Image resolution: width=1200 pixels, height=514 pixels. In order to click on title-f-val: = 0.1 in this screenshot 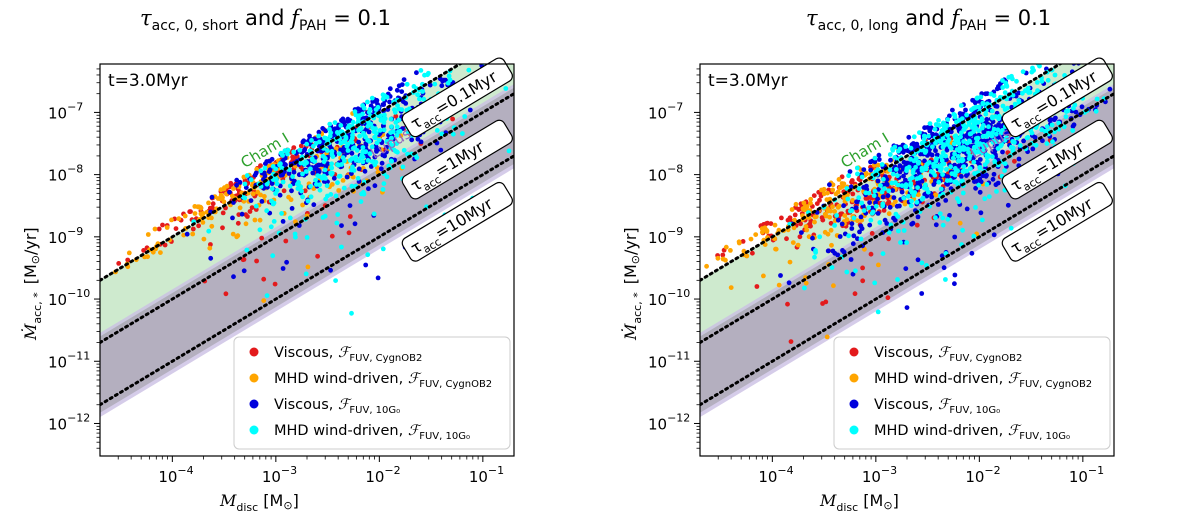, I will do `click(358, 18)`.